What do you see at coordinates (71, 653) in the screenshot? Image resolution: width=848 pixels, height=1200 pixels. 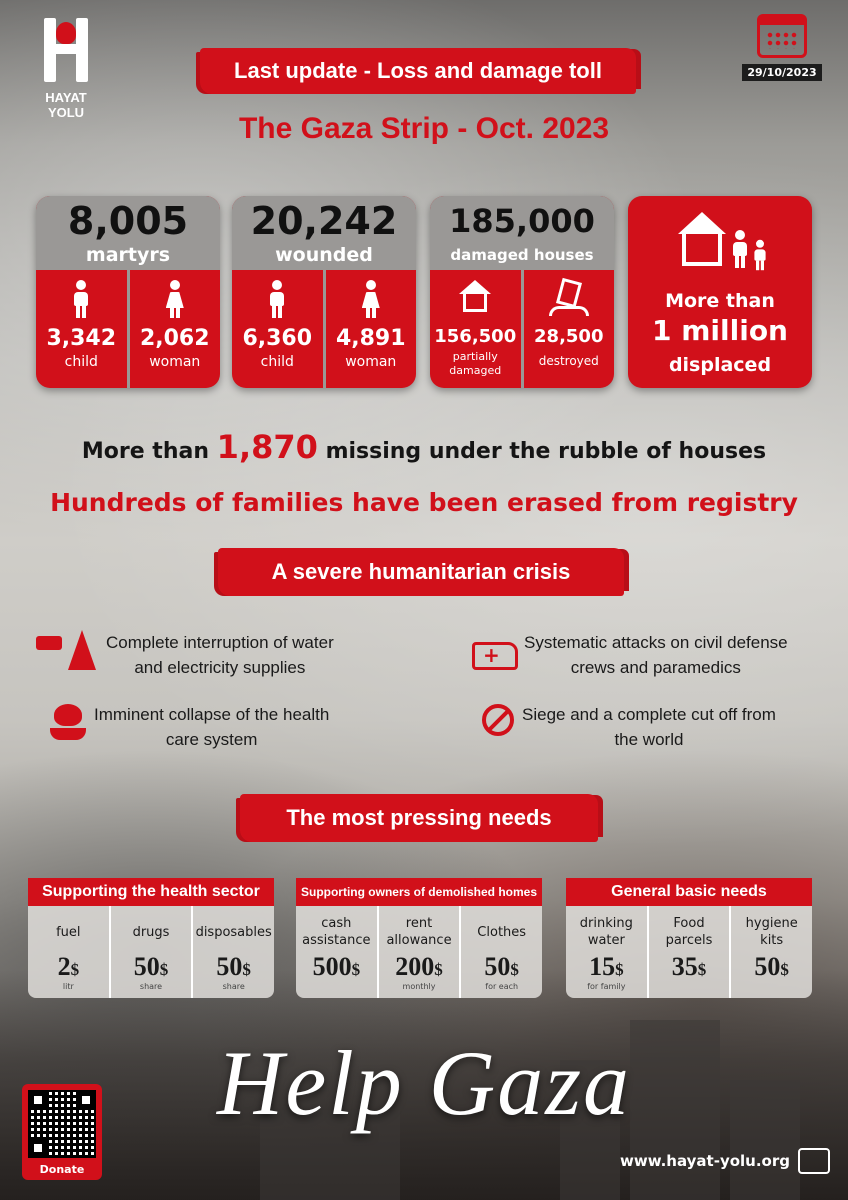 I see `water-electricity-icon` at bounding box center [71, 653].